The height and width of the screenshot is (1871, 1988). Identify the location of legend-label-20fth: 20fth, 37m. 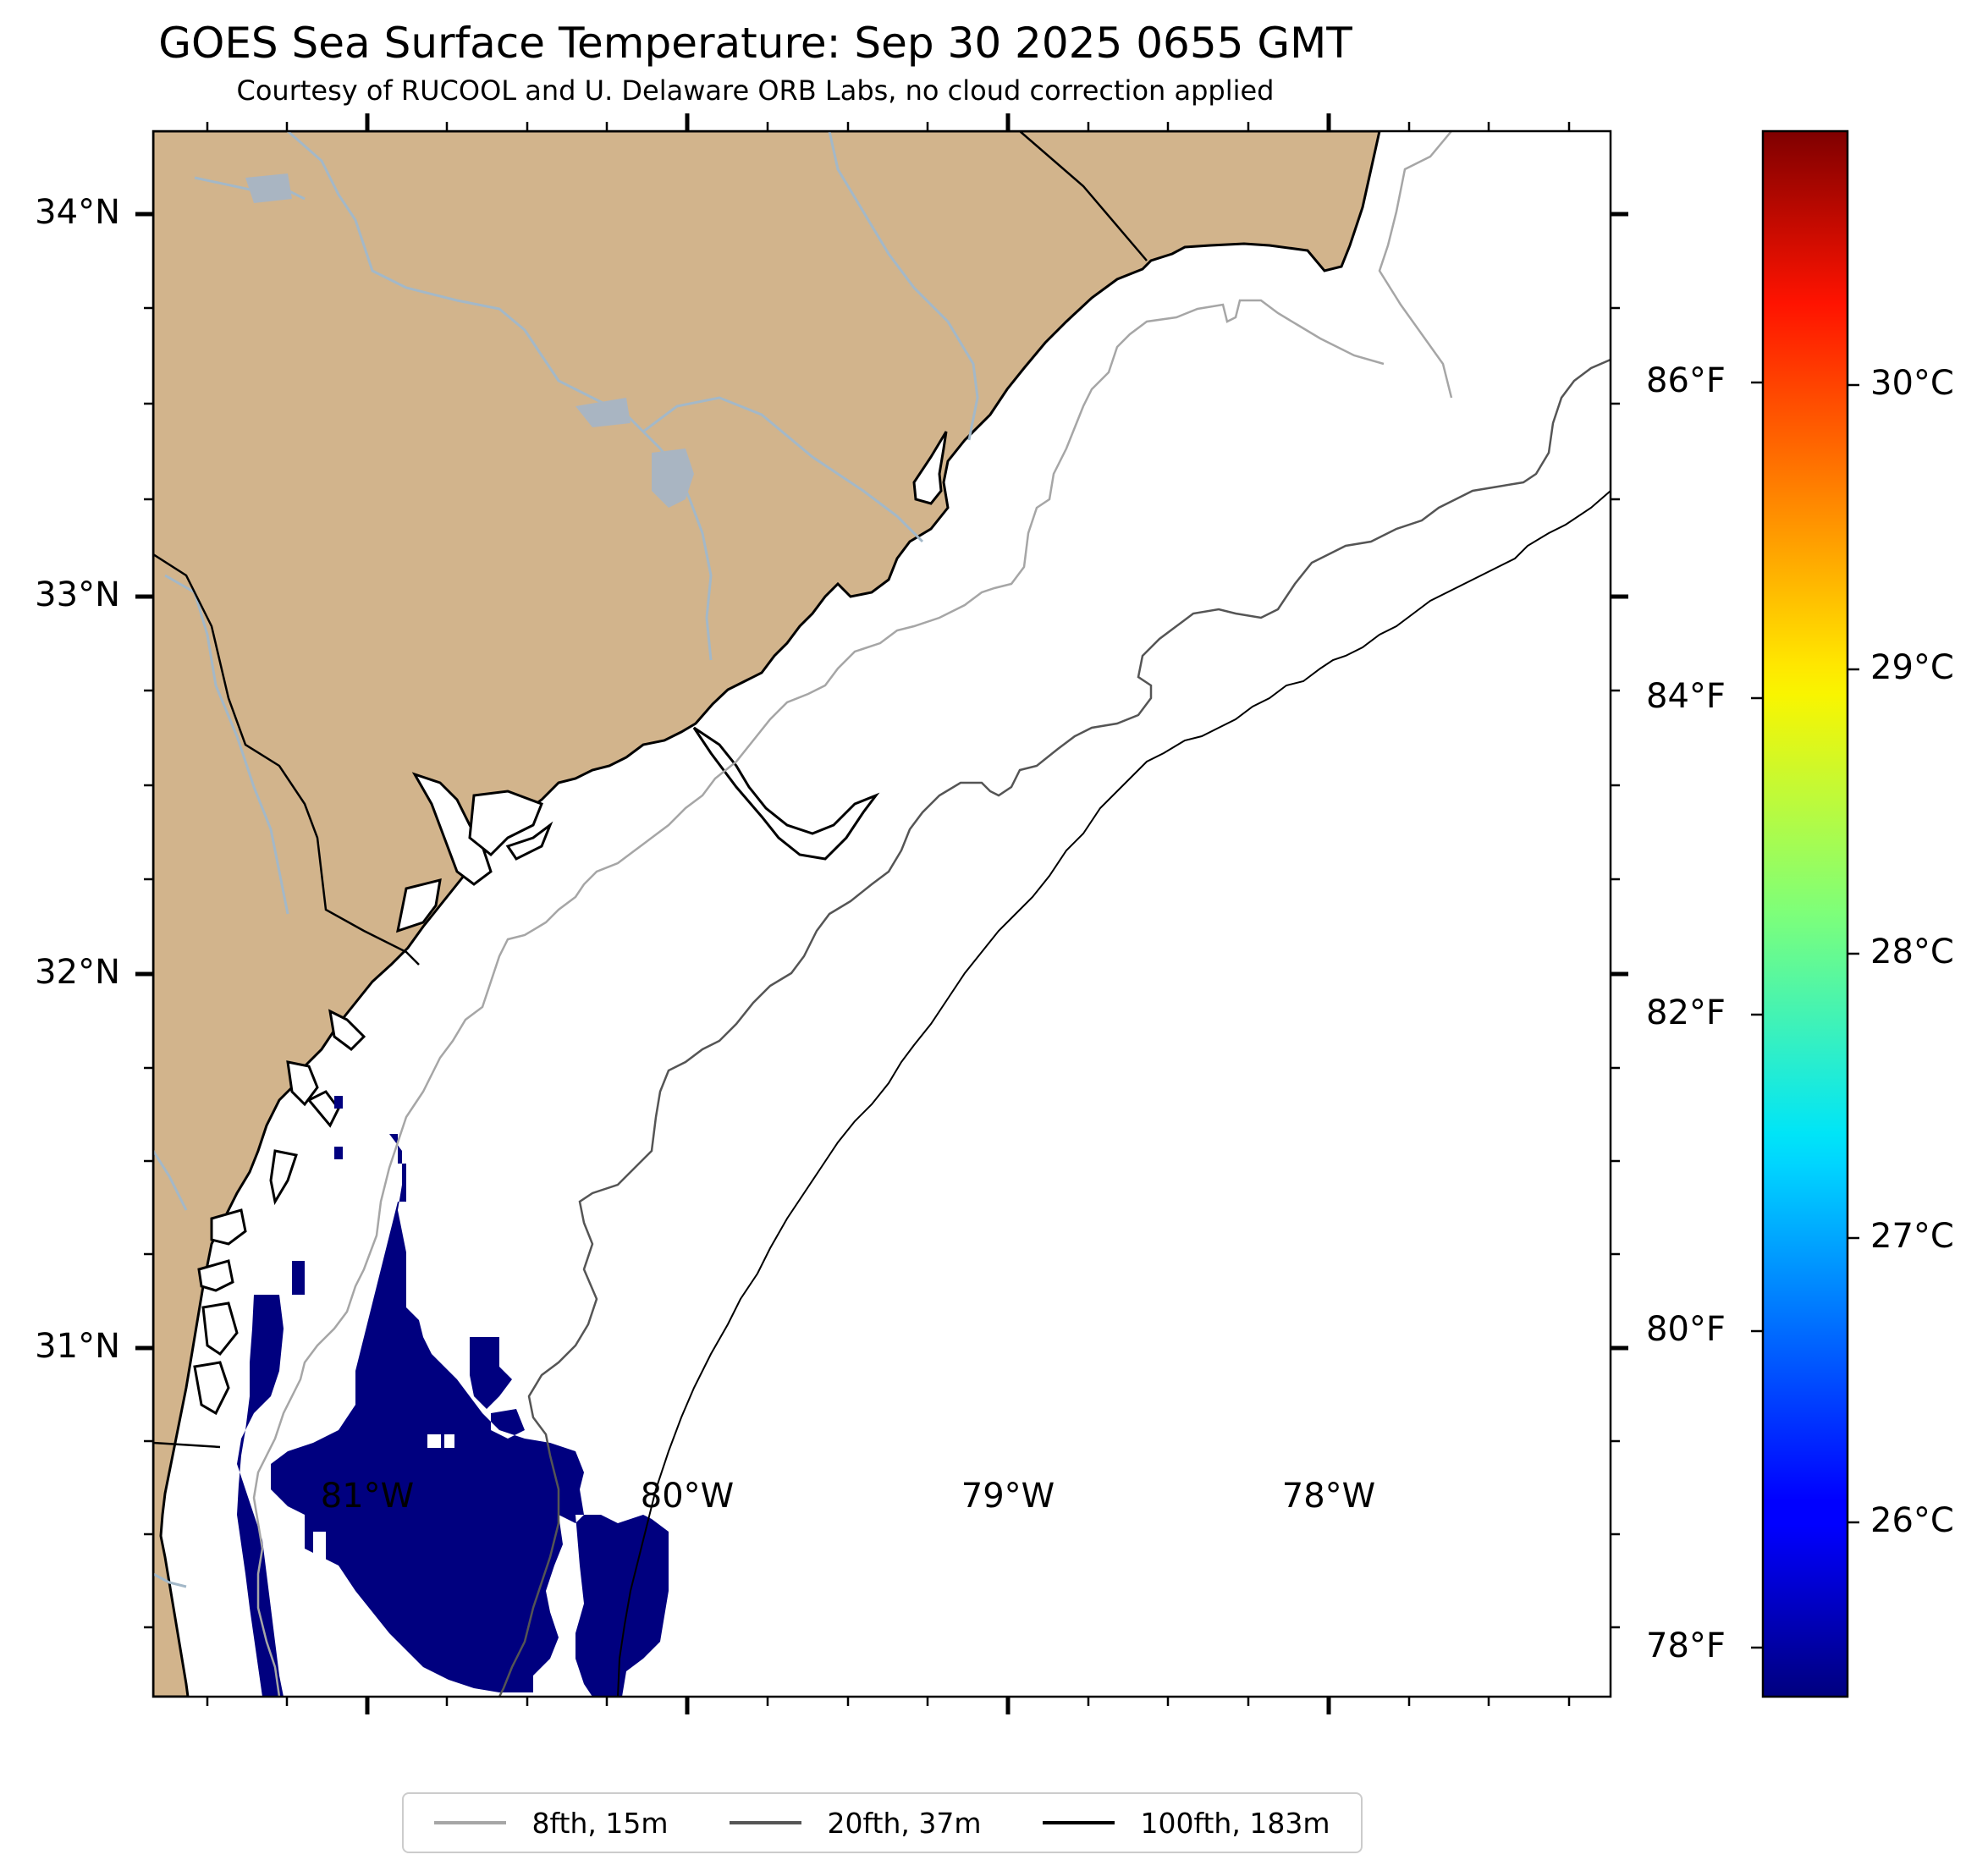
(904, 1823).